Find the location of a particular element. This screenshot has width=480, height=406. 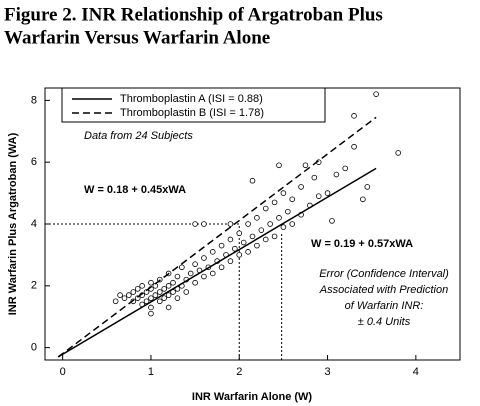

x-tick-label: 4 is located at coordinates (416, 372).